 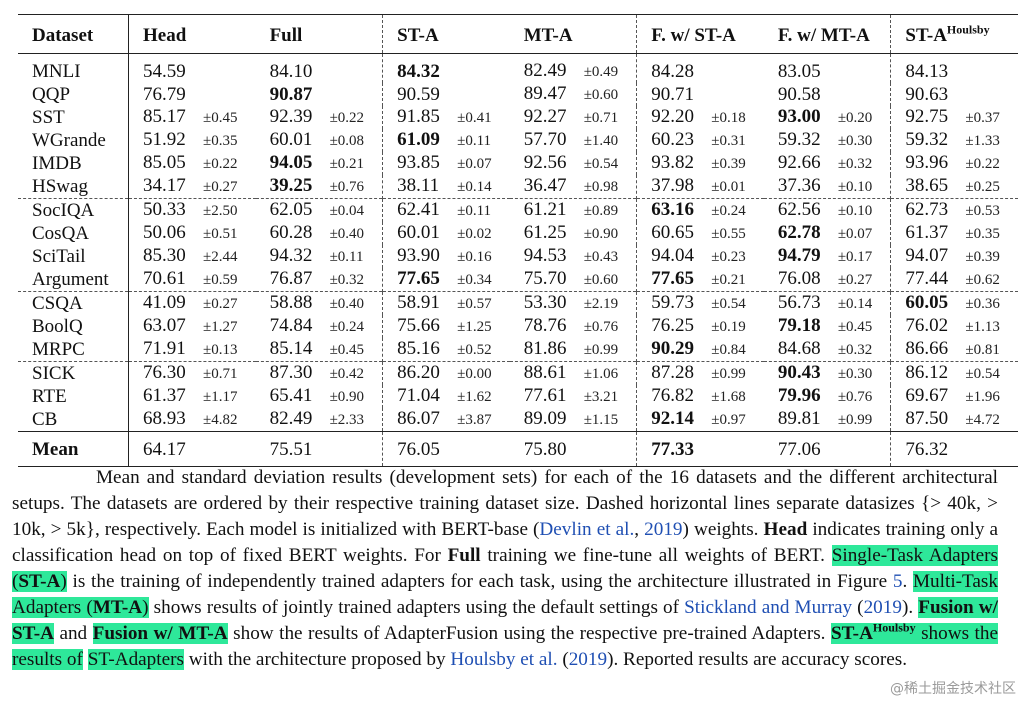 I want to click on table-cell: 89.47 ±0.60, so click(x=573, y=94).